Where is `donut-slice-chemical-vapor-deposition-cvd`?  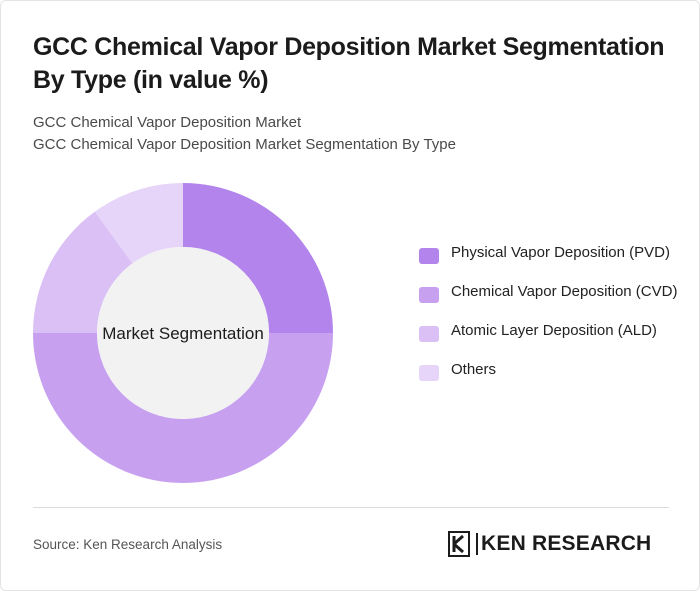 donut-slice-chemical-vapor-deposition-cvd is located at coordinates (183, 408).